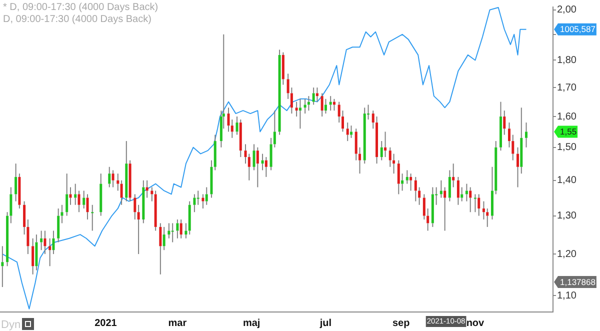 The image size is (600, 331). What do you see at coordinates (11, 325) in the screenshot?
I see `text: Dyn` at bounding box center [11, 325].